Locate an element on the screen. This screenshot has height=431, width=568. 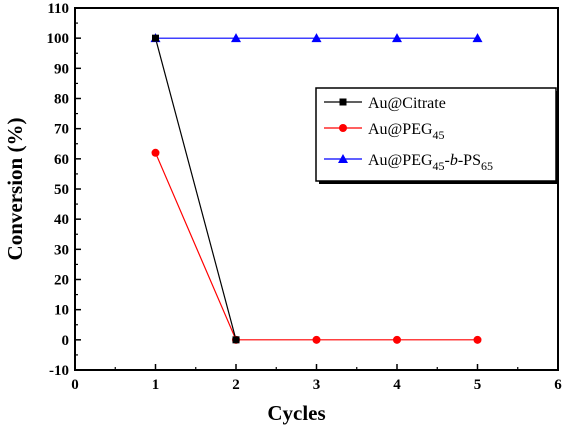
x-tick-label: 4 is located at coordinates (397, 385).